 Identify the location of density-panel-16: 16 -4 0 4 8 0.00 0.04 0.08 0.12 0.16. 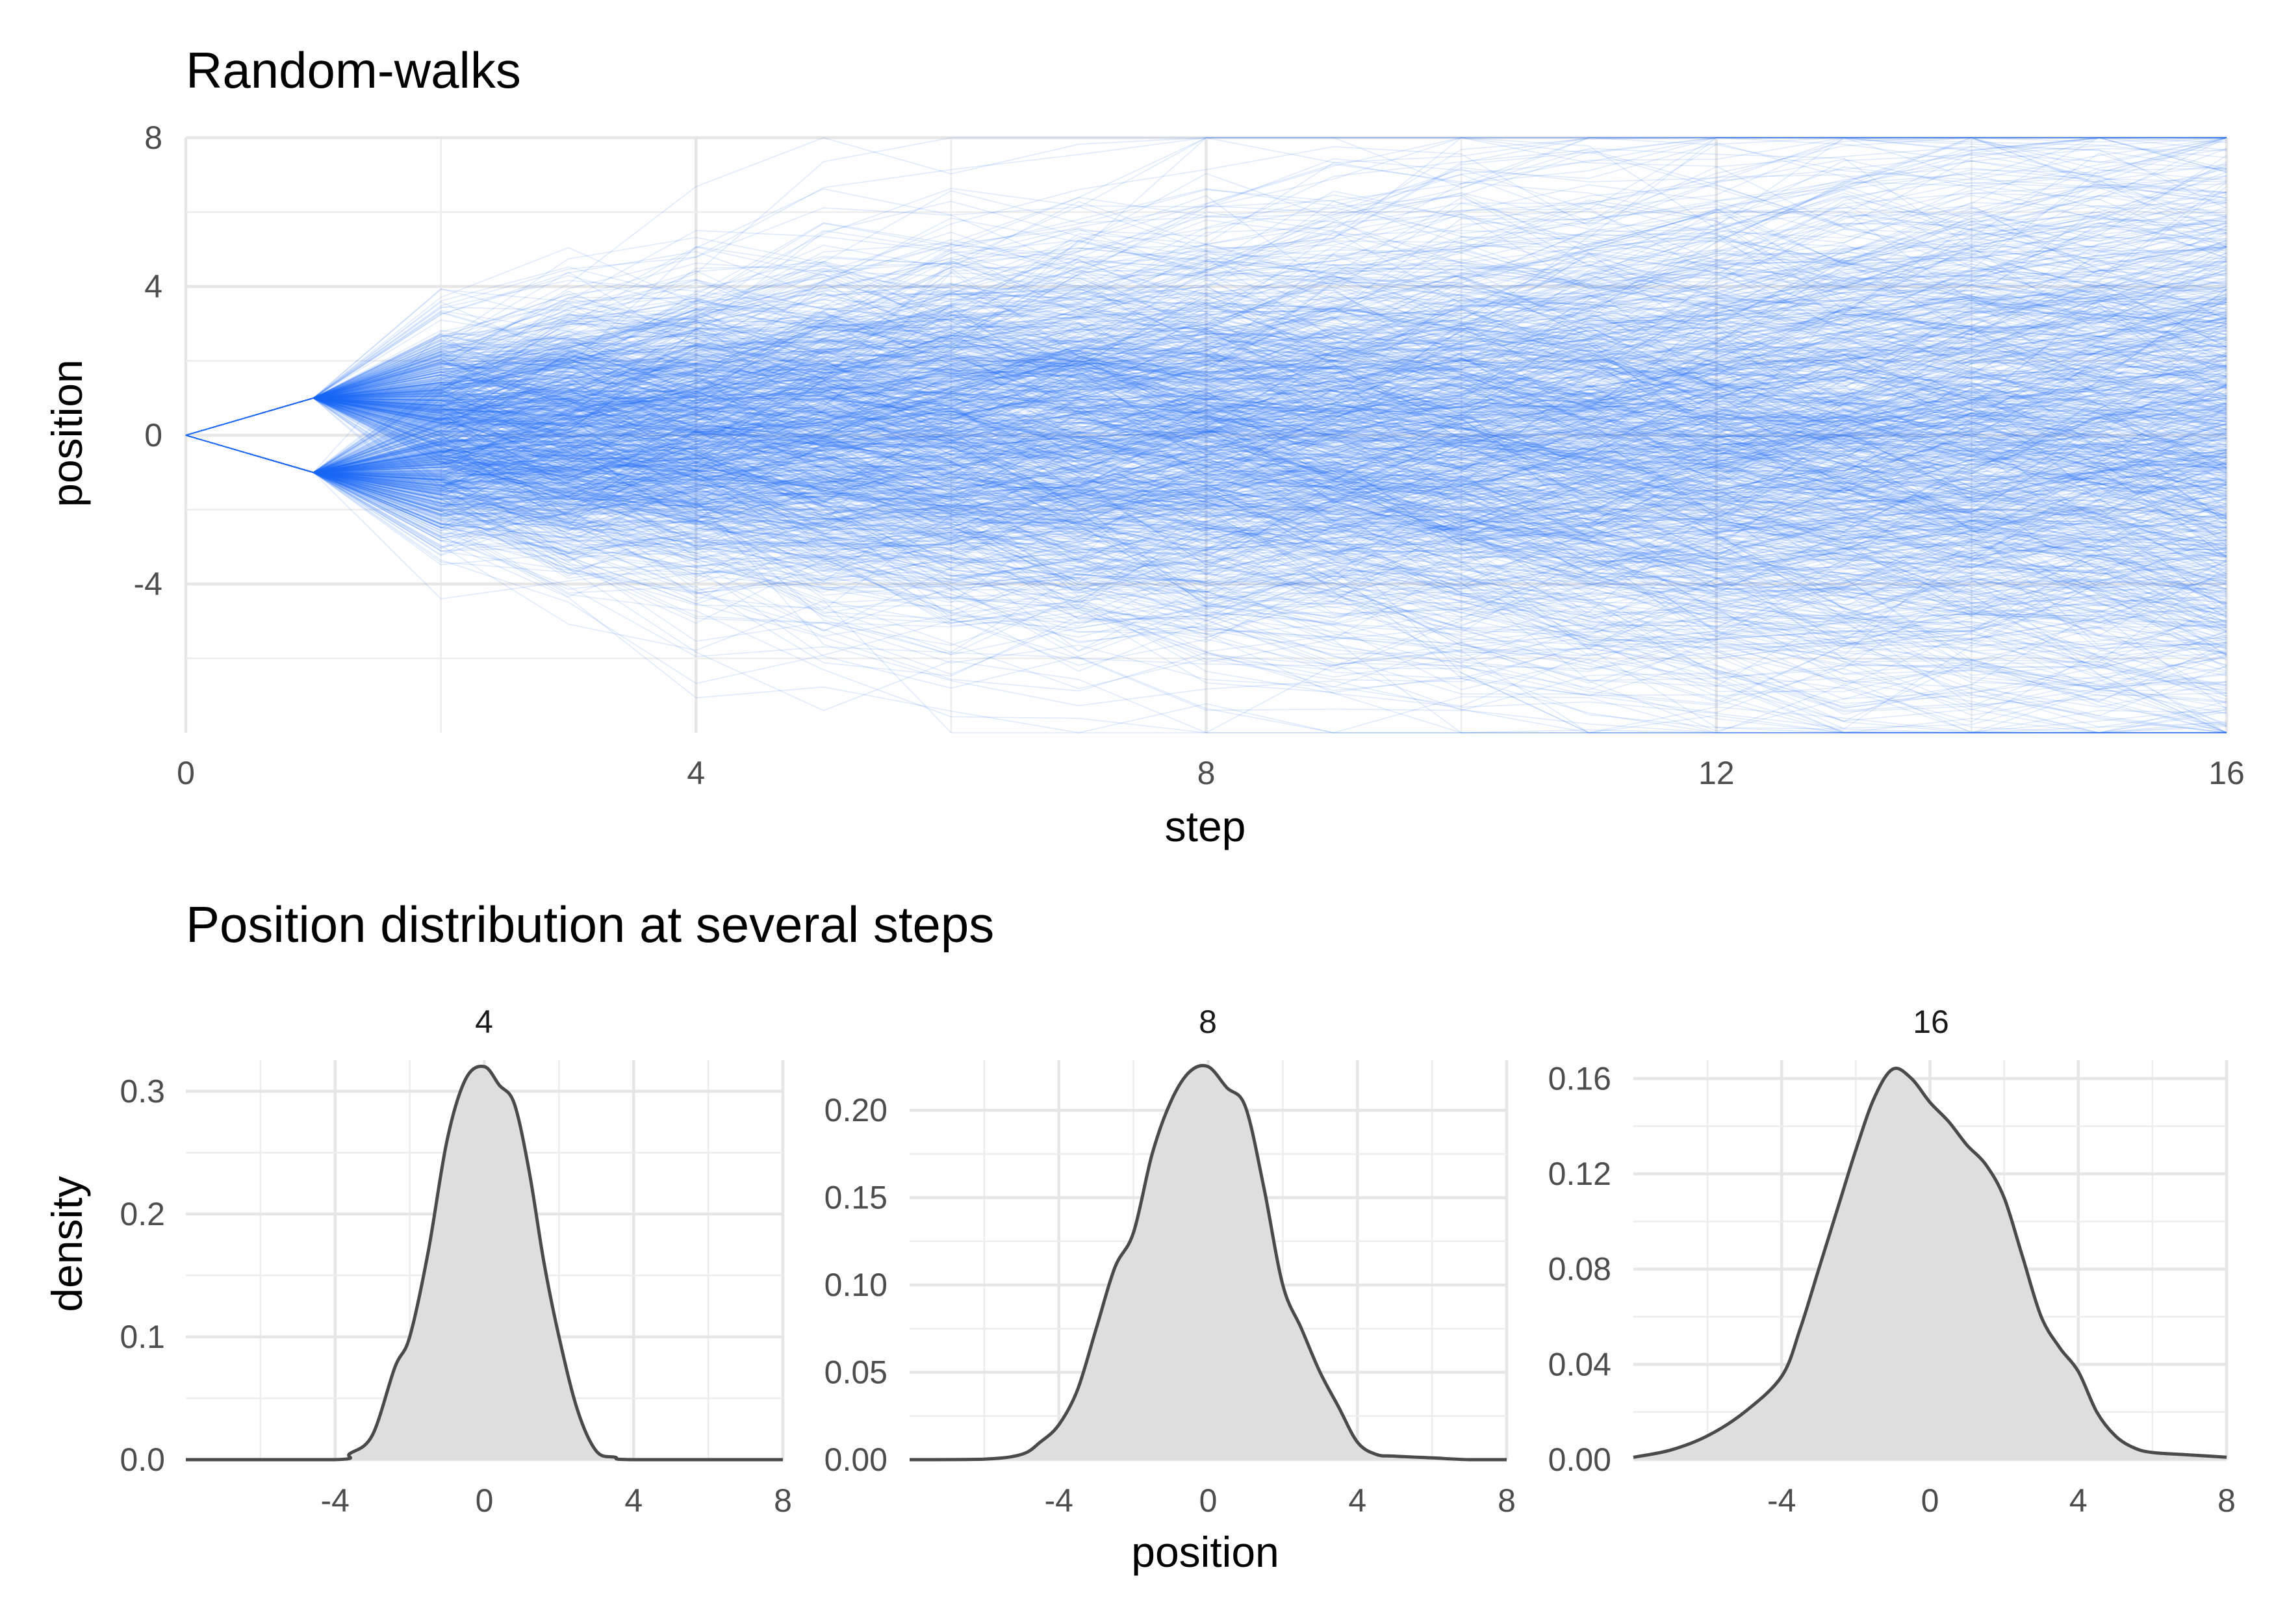
(1892, 1261).